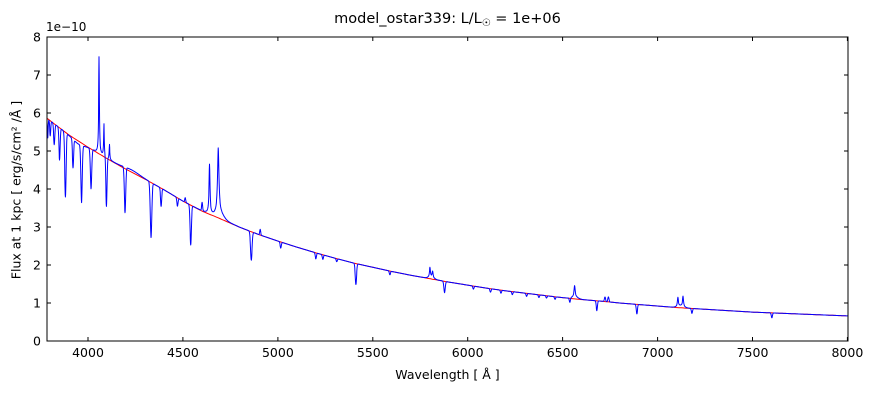 This screenshot has height=400, width=880. I want to click on chart-title-value: = 1e+06, so click(525, 19).